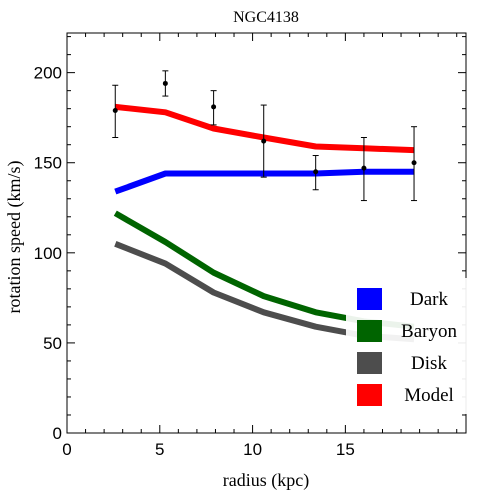 This screenshot has height=500, width=500. What do you see at coordinates (369, 299) in the screenshot?
I see `legend-swatch-dark` at bounding box center [369, 299].